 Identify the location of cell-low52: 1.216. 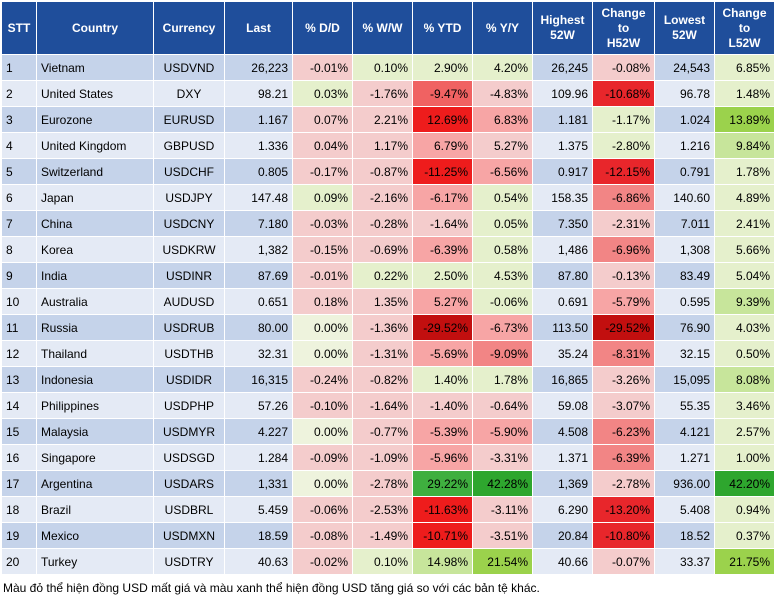
(684, 145).